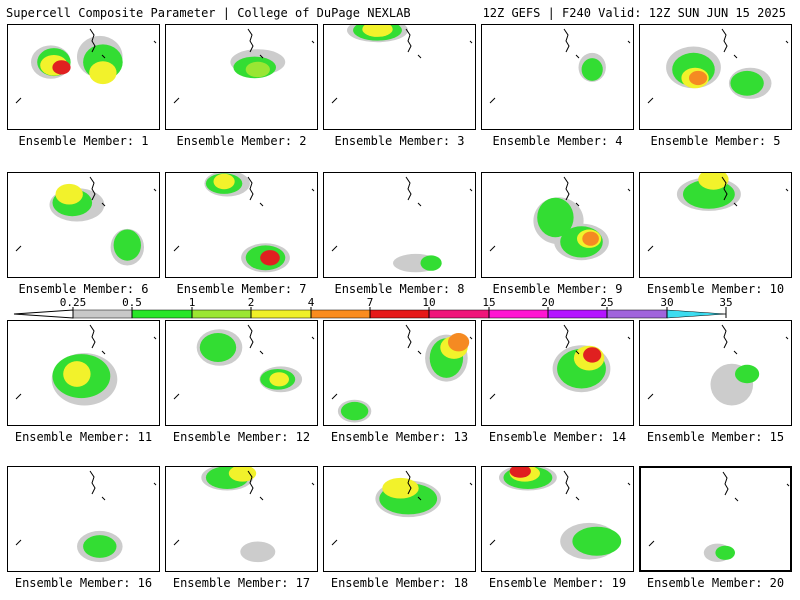 The width and height of the screenshot is (800, 600). I want to click on panel-label: Ensemble Member: 8, so click(399, 289).